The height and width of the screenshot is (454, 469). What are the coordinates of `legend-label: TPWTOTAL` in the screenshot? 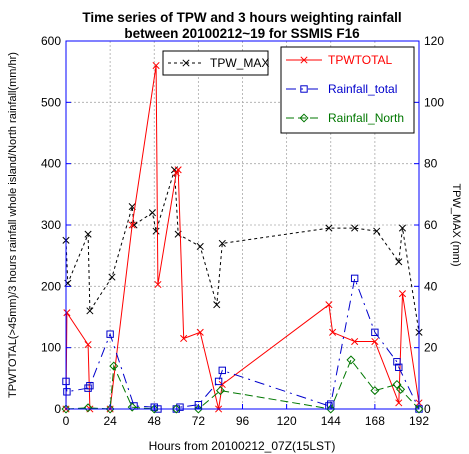 It's located at (360, 60).